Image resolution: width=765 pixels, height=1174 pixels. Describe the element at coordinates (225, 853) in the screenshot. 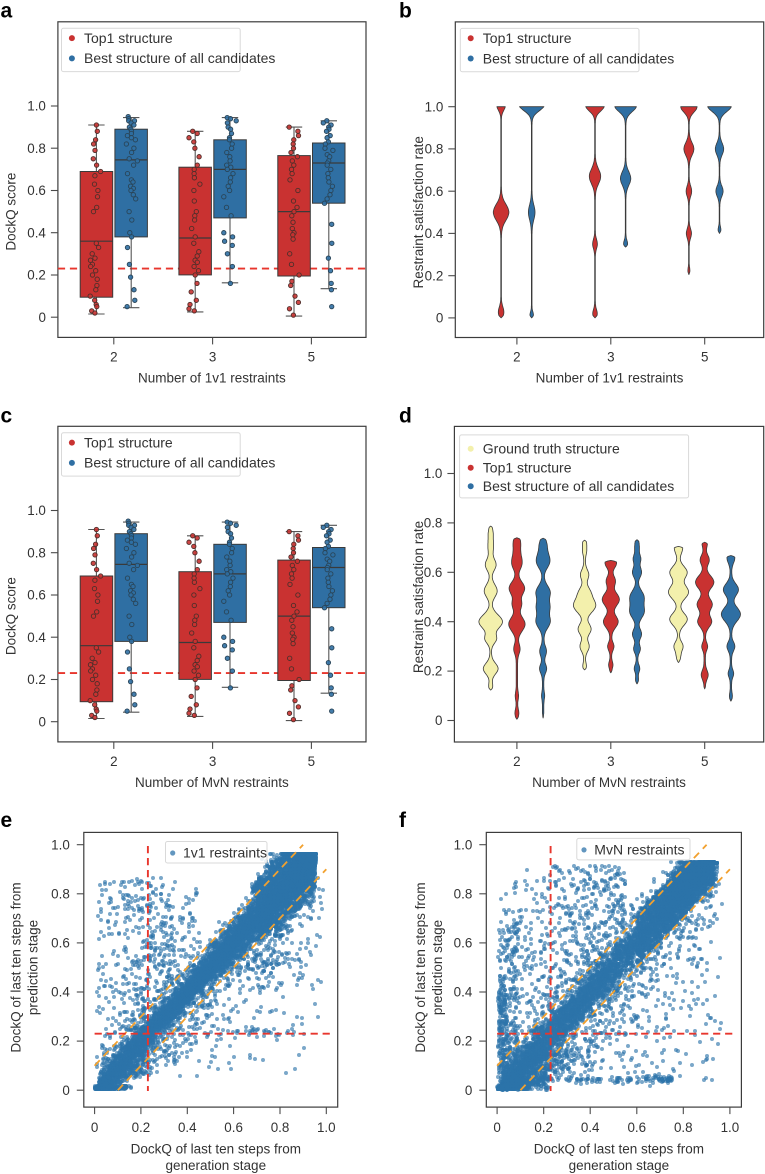

I see `svg-text: 1v1 restraints` at that location.